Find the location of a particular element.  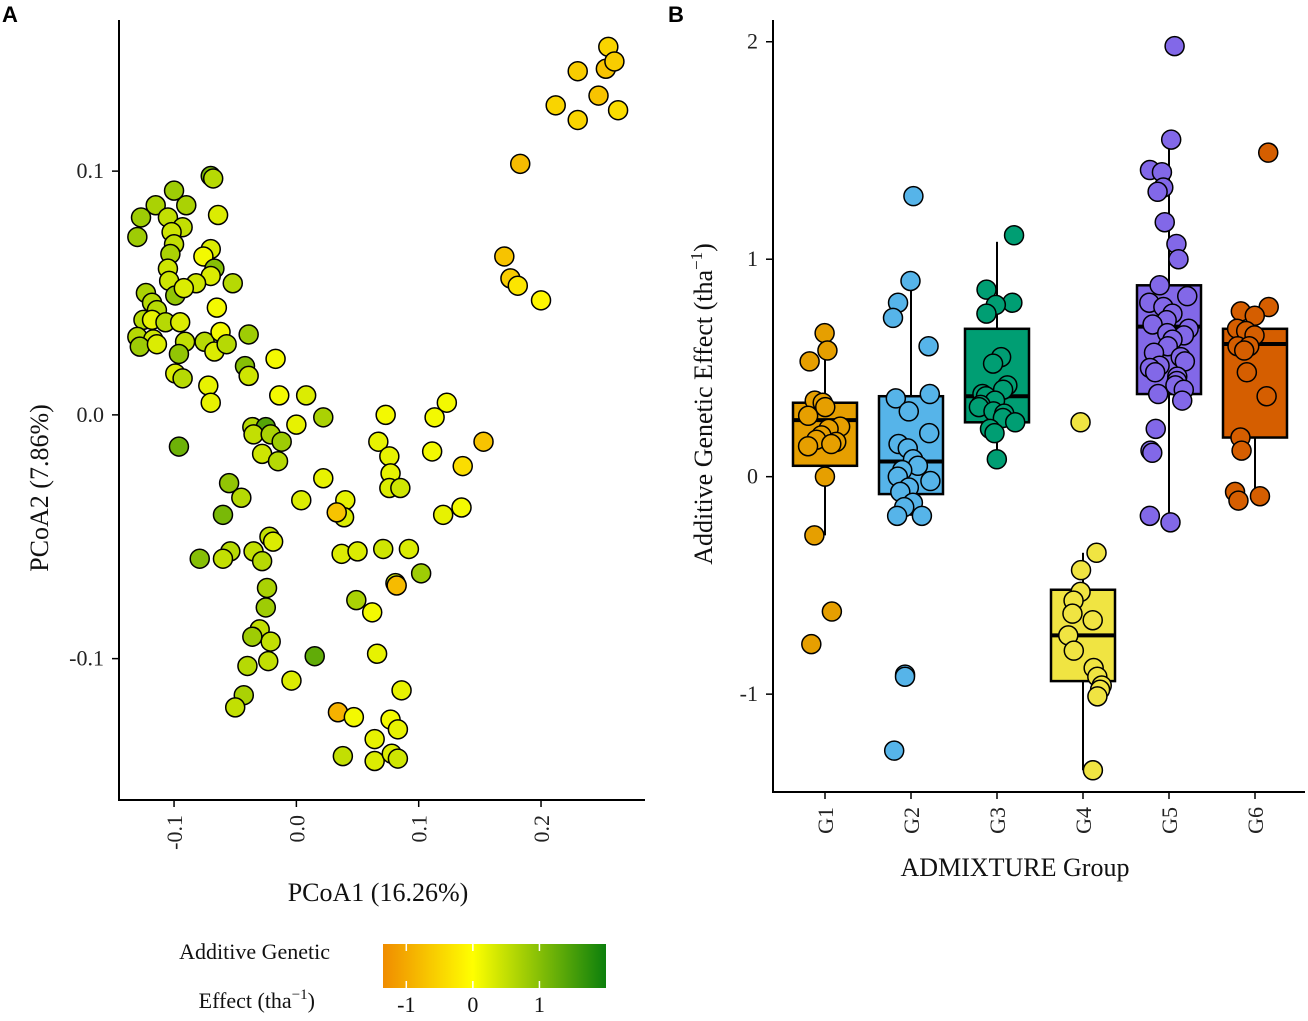

legend-title-line2-text: Effect (tha is located at coordinates (245, 1000).